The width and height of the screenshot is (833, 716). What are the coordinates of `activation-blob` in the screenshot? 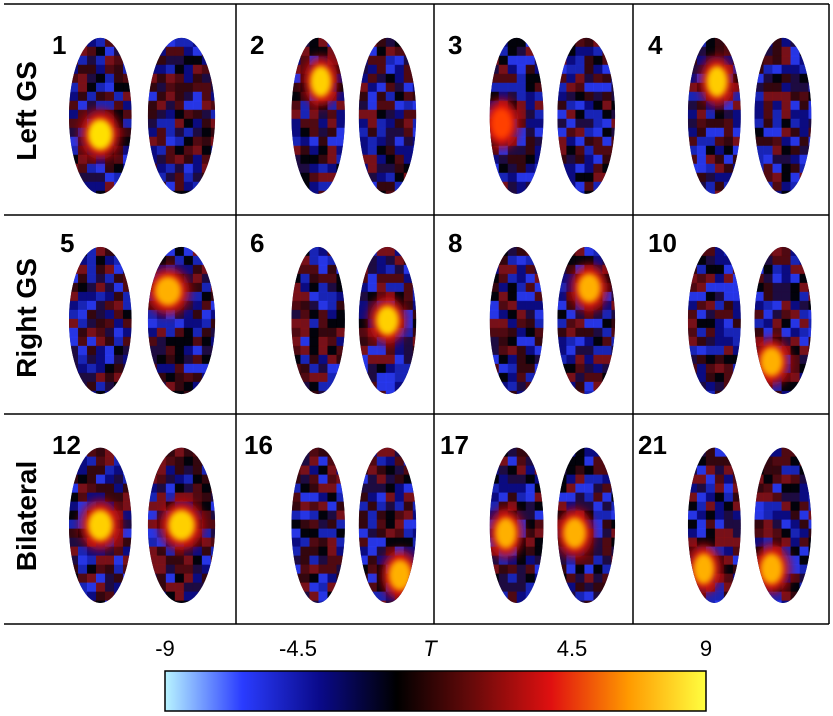 It's located at (400, 575).